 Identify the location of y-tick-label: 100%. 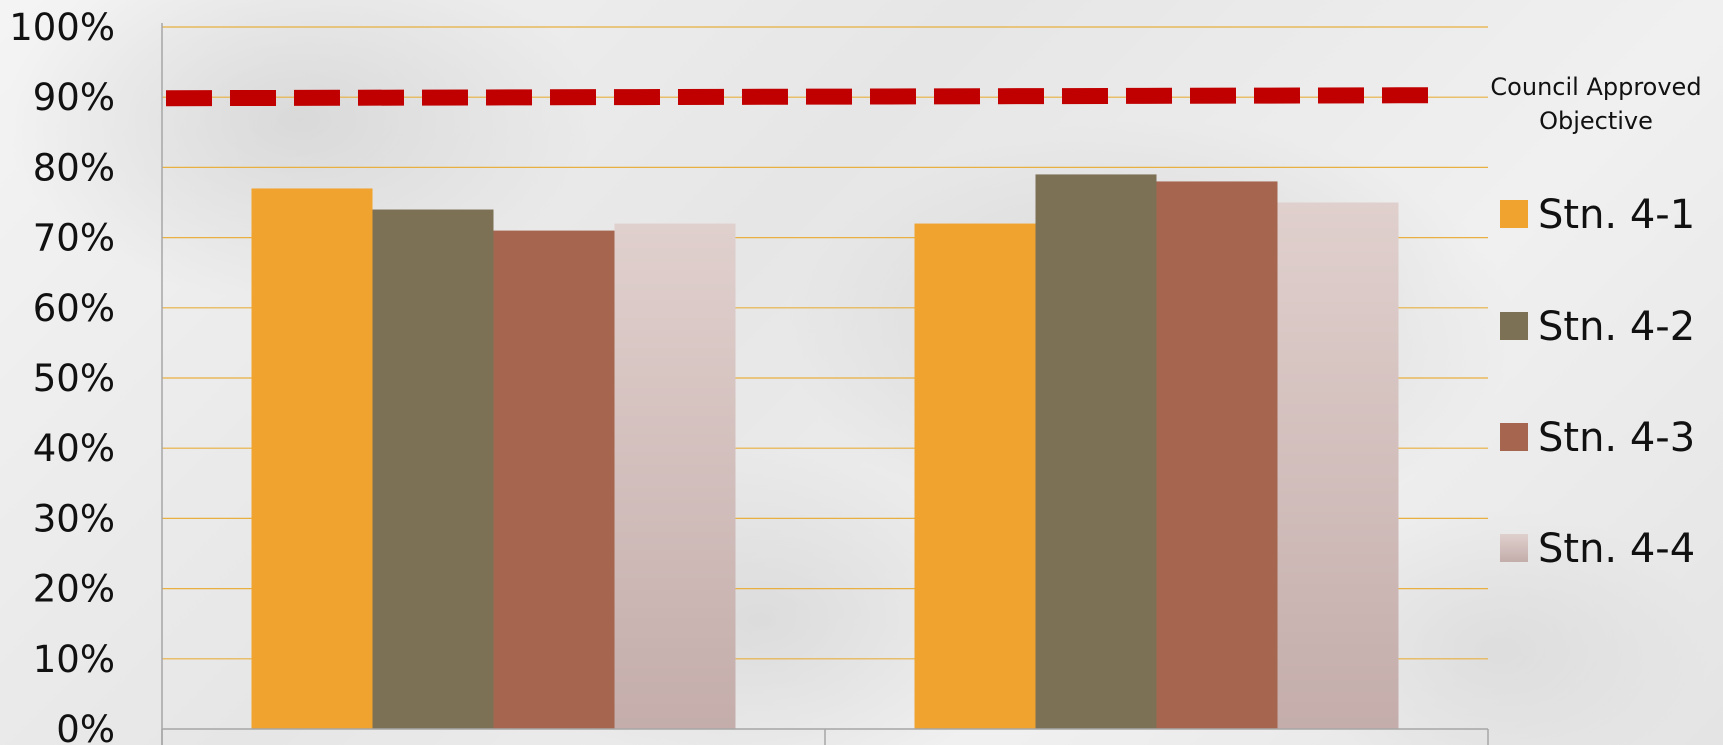
(62, 27).